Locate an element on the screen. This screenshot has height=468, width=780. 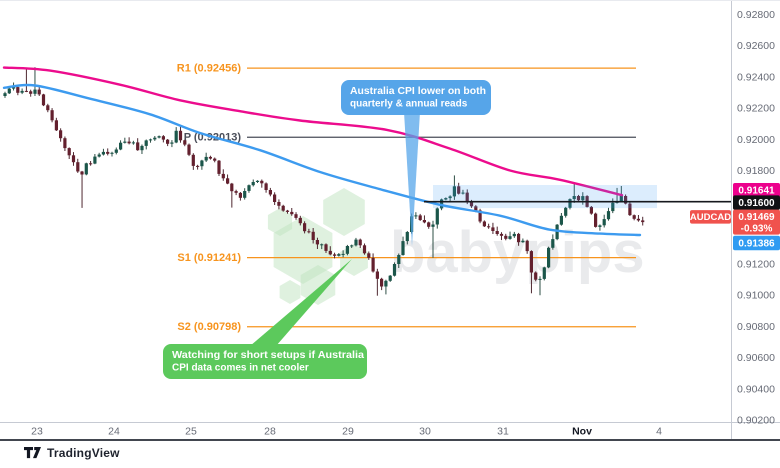
time-tick-label: 24 is located at coordinates (114, 432).